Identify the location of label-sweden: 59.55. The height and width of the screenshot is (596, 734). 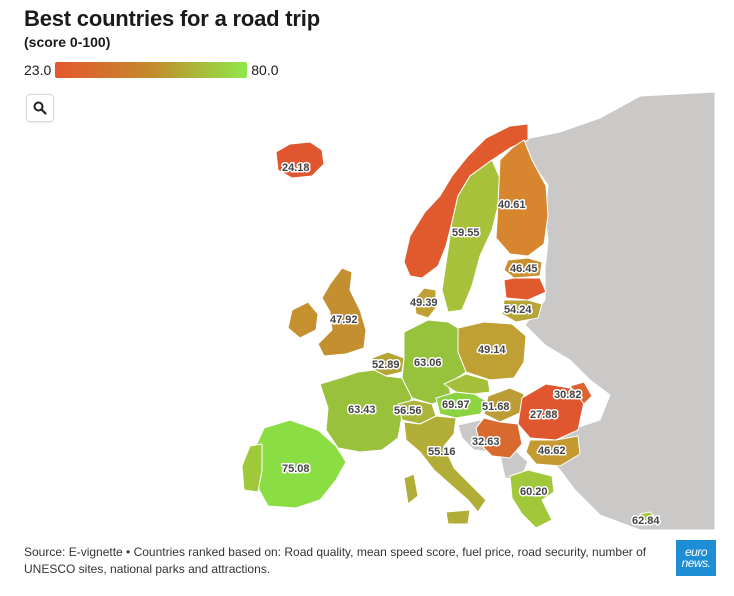
(466, 233).